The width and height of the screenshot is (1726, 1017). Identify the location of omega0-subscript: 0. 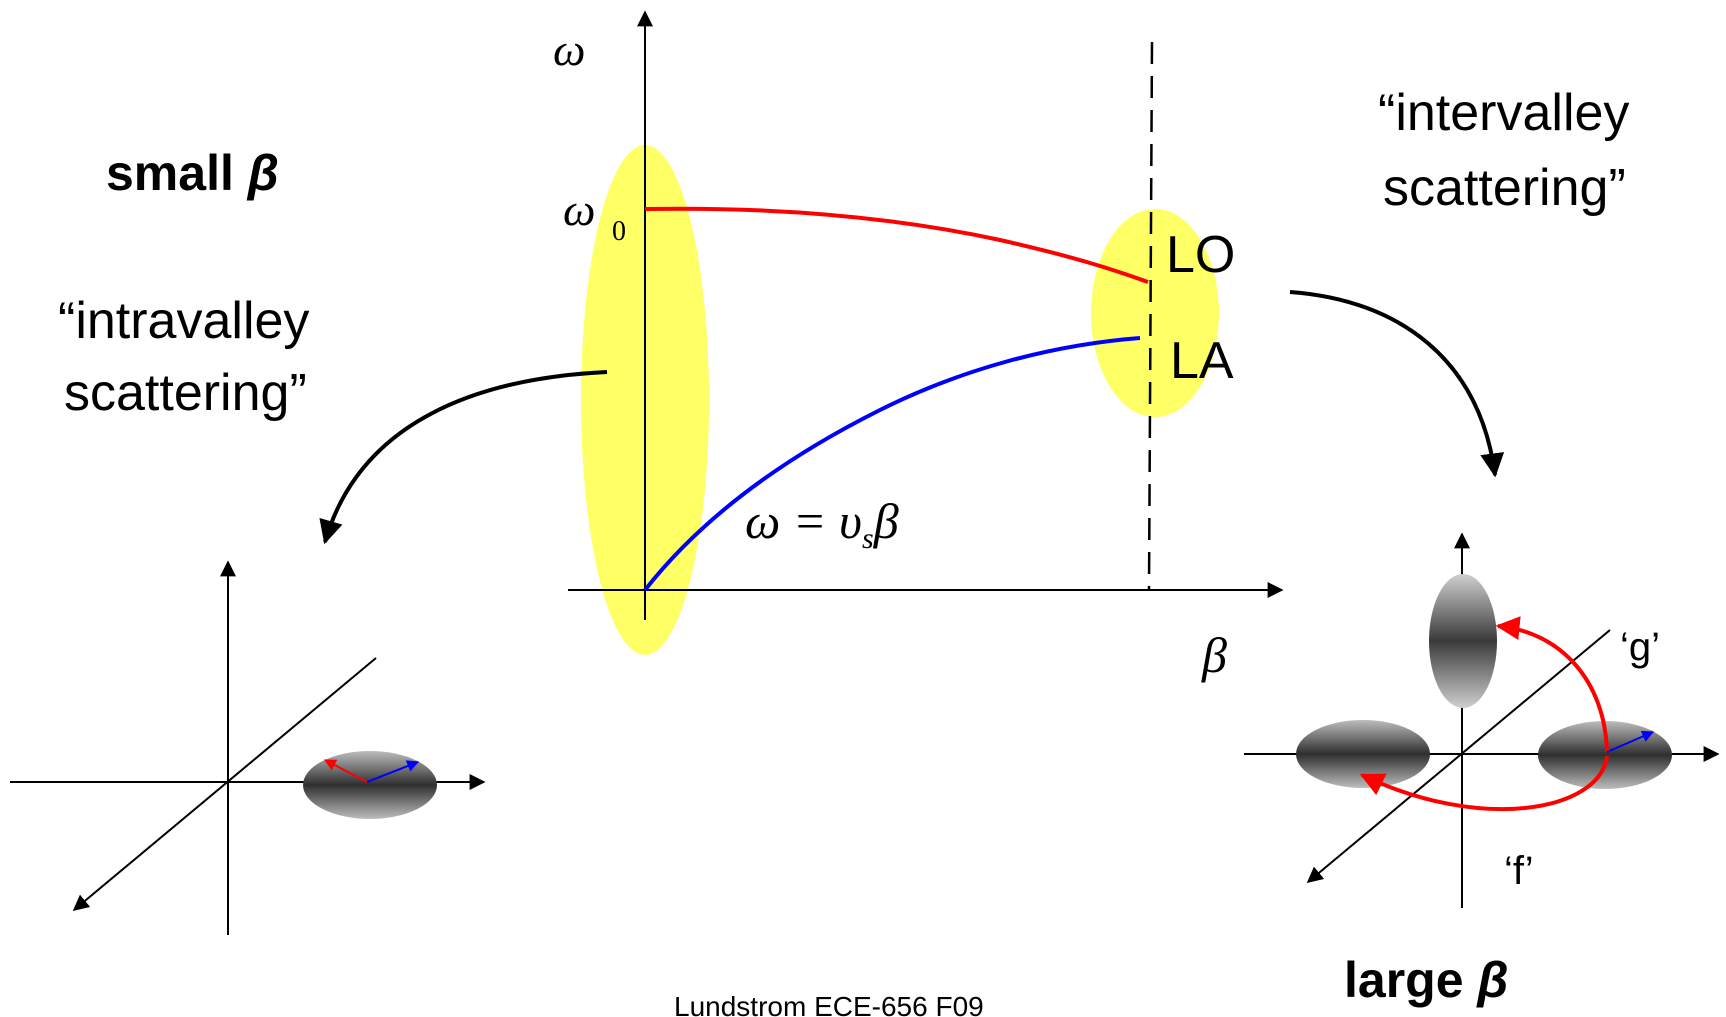
(619, 231).